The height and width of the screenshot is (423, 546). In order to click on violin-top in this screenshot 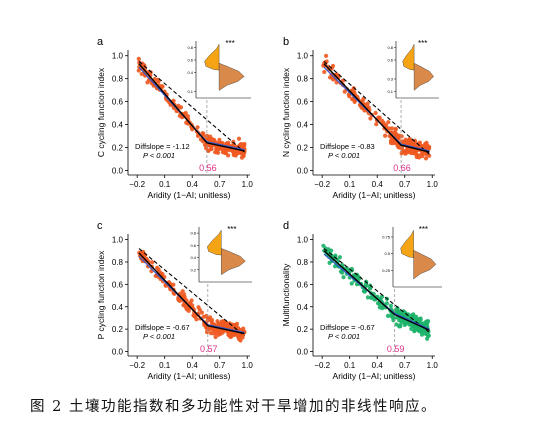, I will do `click(408, 57)`.